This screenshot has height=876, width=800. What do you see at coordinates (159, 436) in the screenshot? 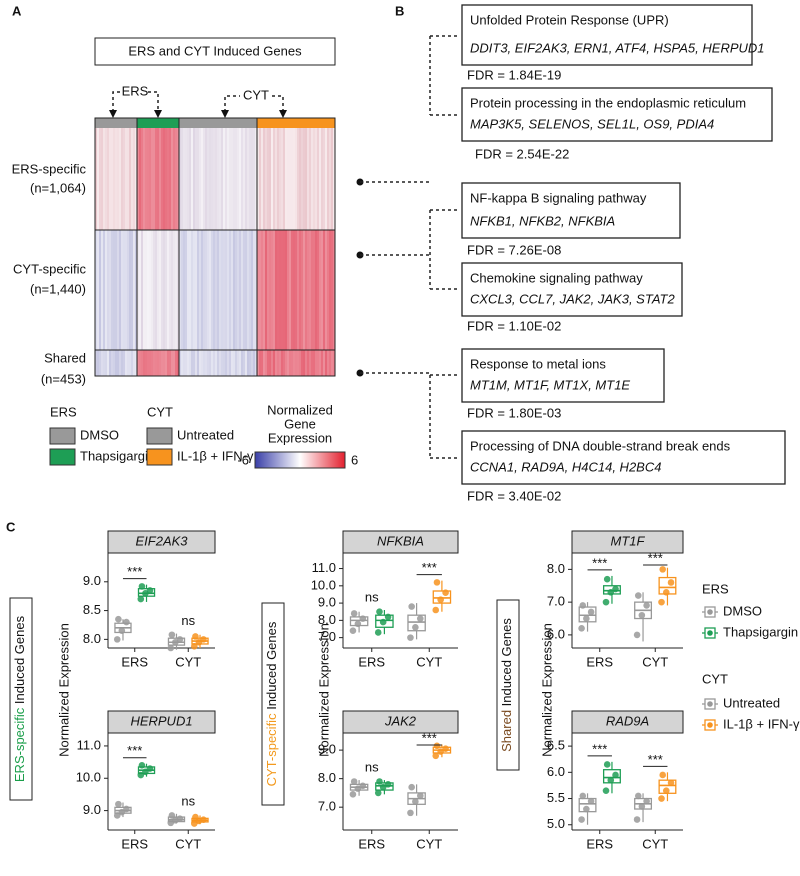
I see `legend-swatch` at bounding box center [159, 436].